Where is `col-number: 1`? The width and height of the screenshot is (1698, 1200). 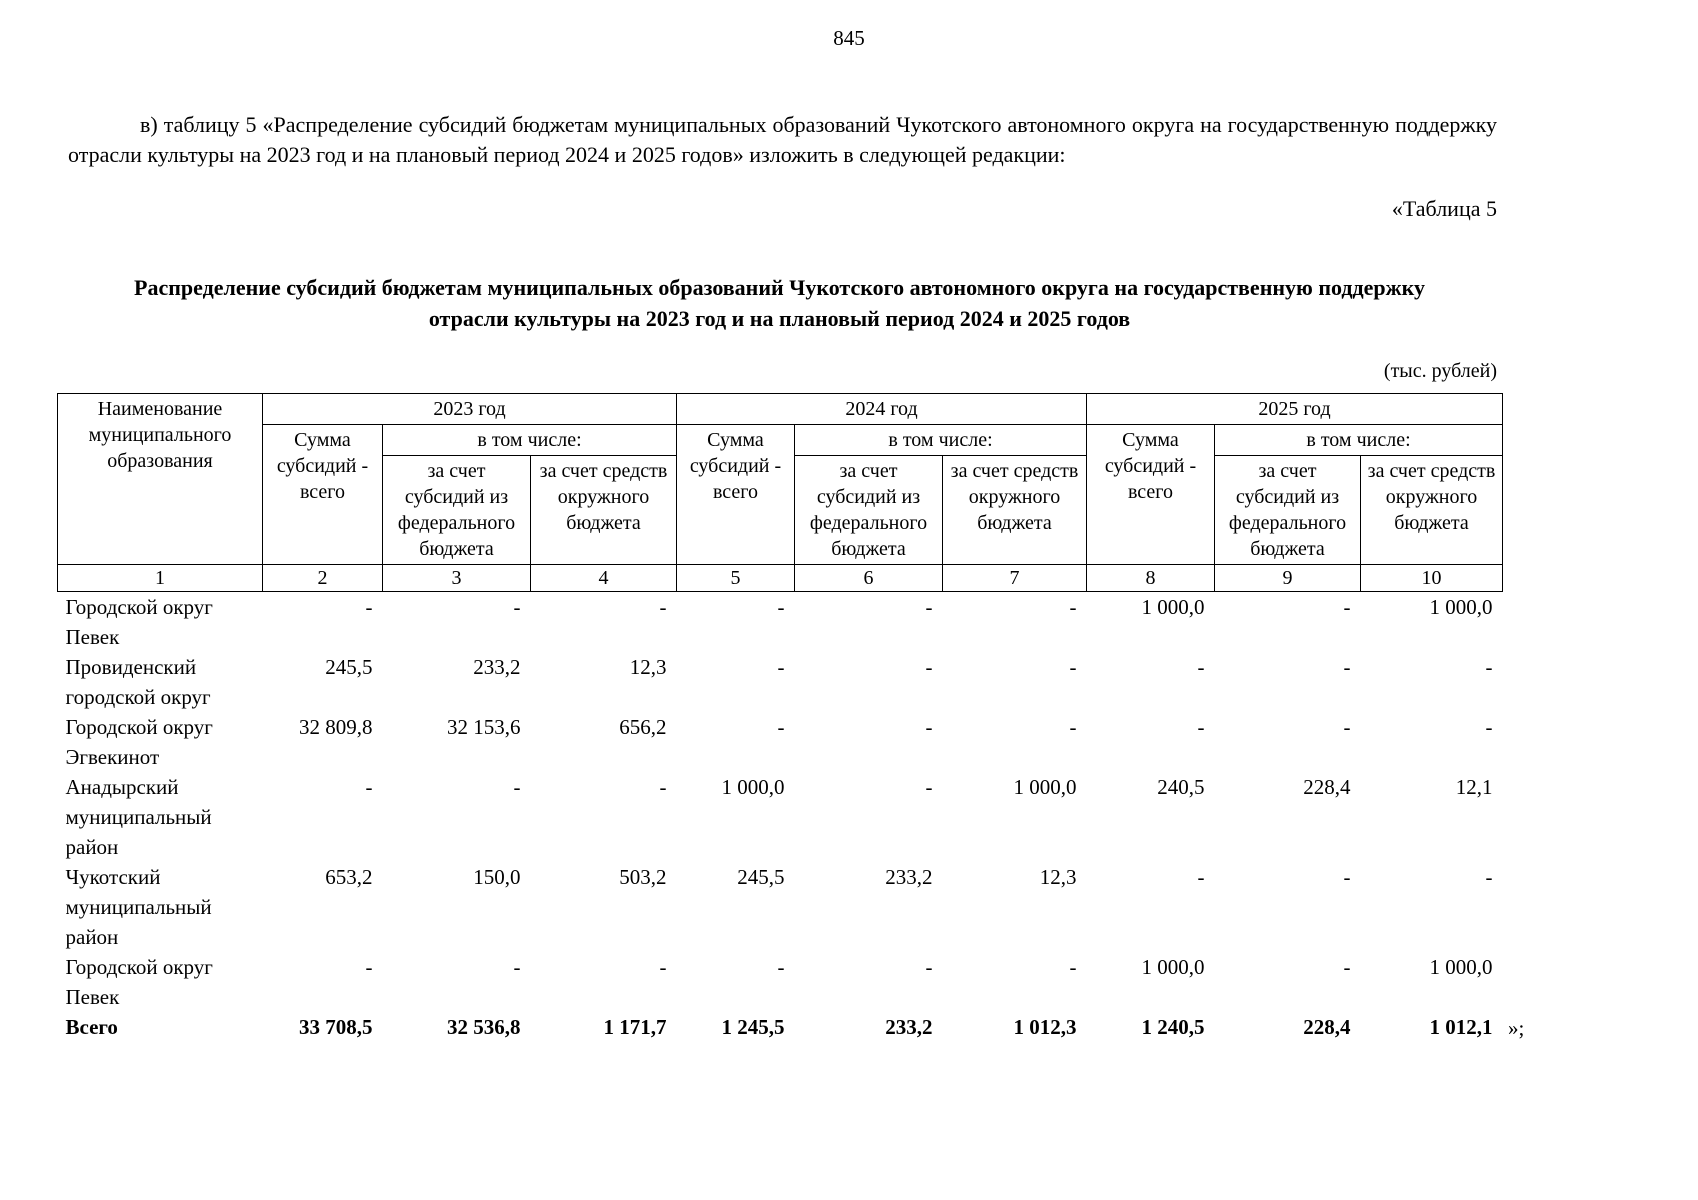
col-number: 1 is located at coordinates (160, 578).